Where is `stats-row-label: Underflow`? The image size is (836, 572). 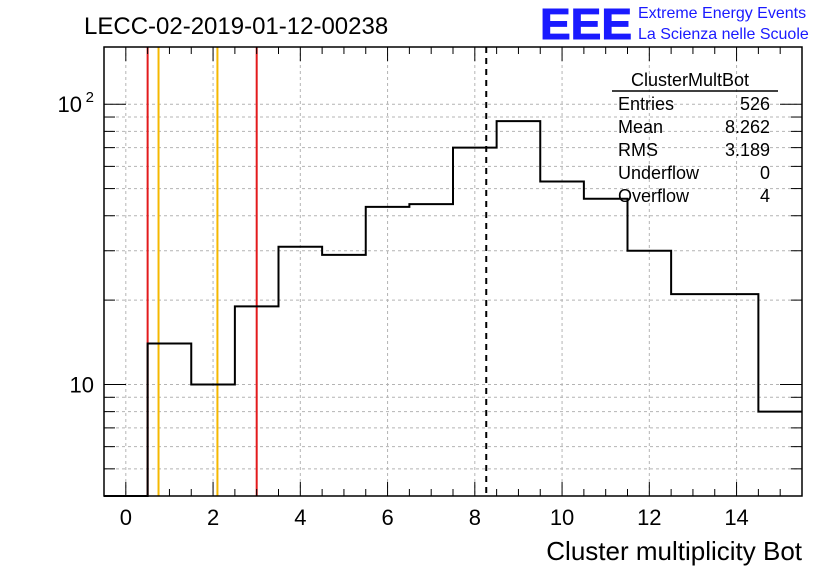
stats-row-label: Underflow is located at coordinates (659, 173).